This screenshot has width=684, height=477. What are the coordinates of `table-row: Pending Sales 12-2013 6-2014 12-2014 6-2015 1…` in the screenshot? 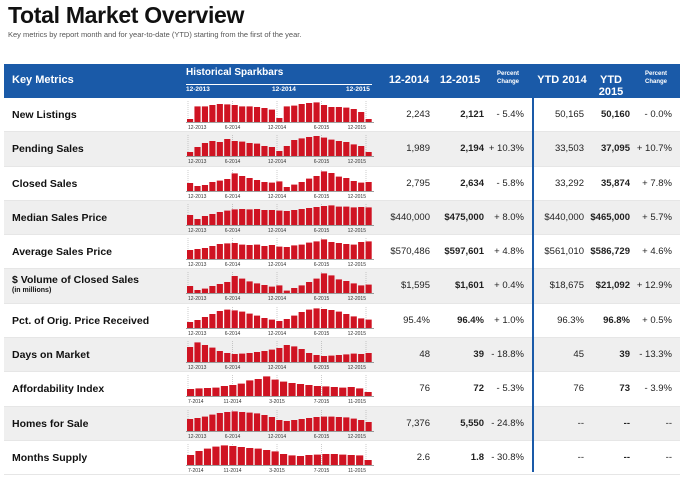 It's located at (342, 149).